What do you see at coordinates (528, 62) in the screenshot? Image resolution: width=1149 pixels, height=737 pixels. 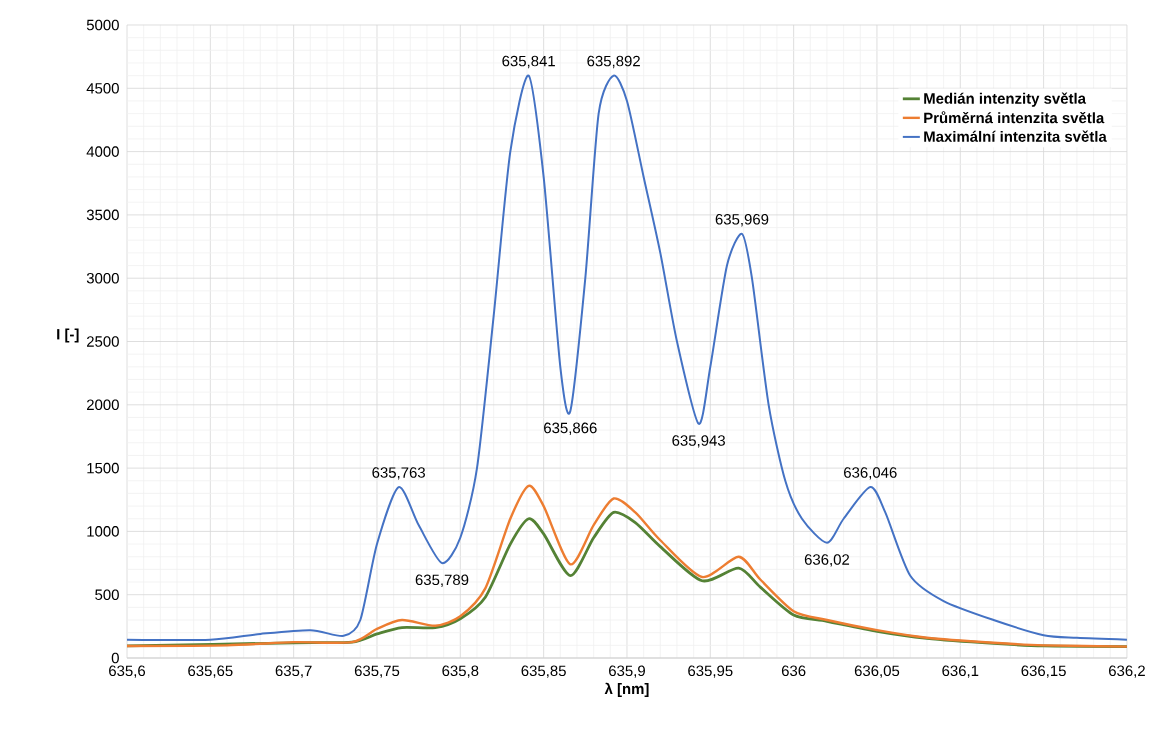 I see `annotation: 635,841` at bounding box center [528, 62].